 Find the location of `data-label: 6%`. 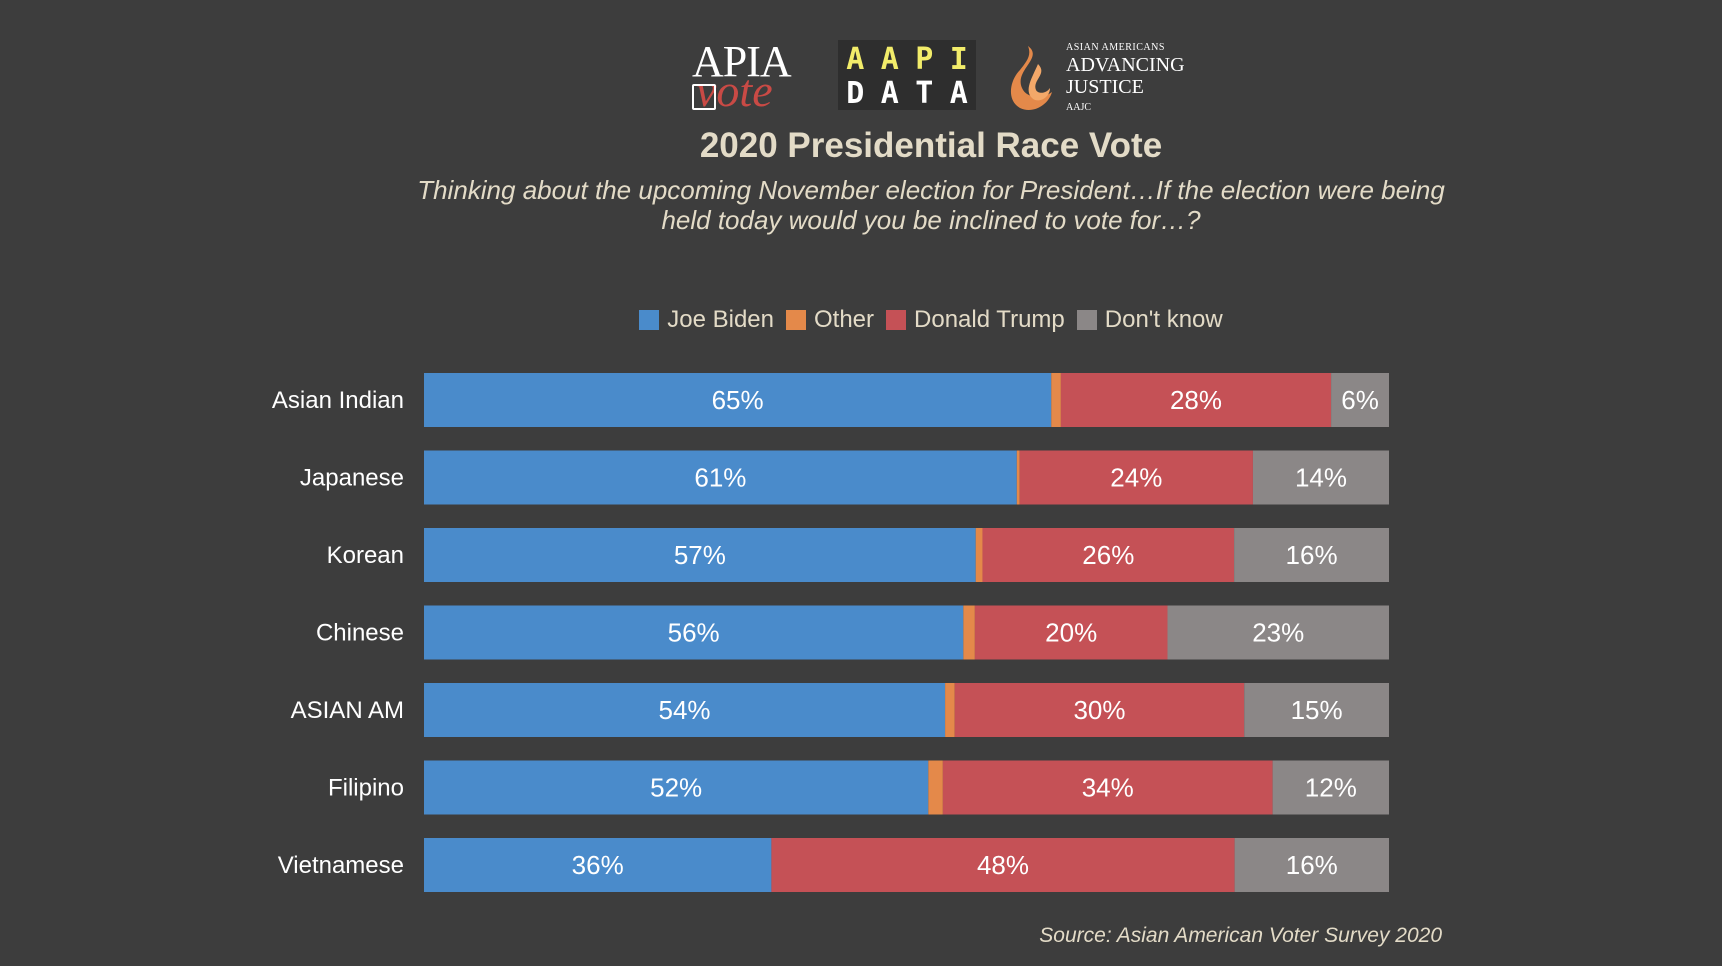

data-label: 6% is located at coordinates (1360, 400).